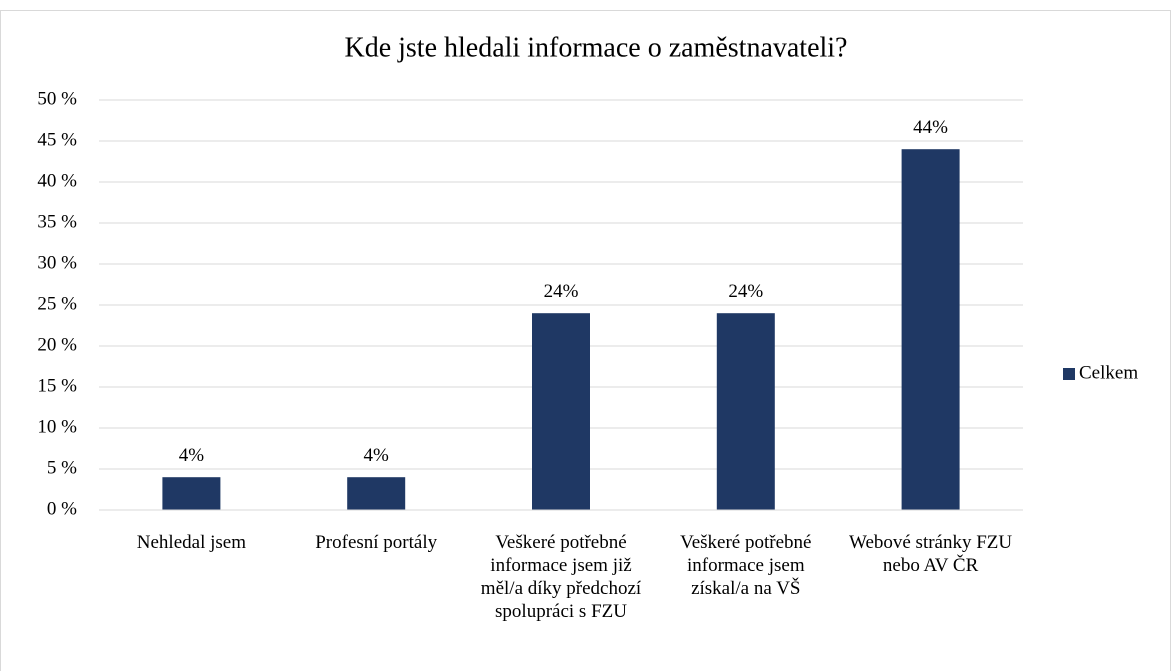 This screenshot has height=671, width=1172. Describe the element at coordinates (57, 139) in the screenshot. I see `y-tick-label: 45 %` at that location.